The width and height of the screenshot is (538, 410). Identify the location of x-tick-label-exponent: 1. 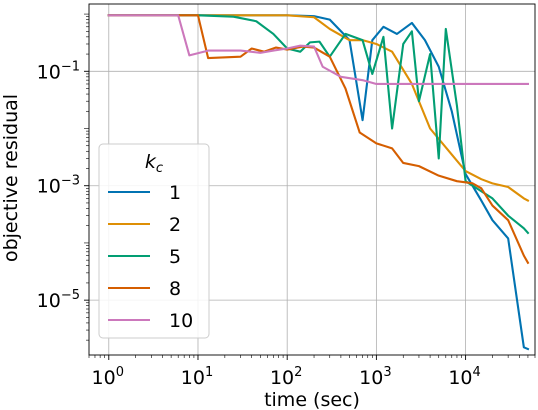
(209, 372).